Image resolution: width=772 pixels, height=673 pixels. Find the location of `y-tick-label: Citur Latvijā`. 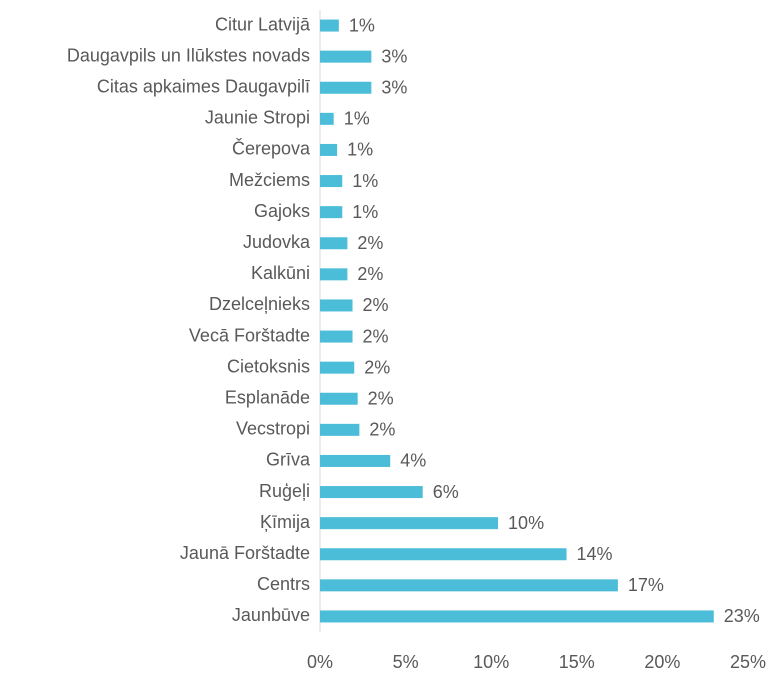

y-tick-label: Citur Latvijā is located at coordinates (263, 24).